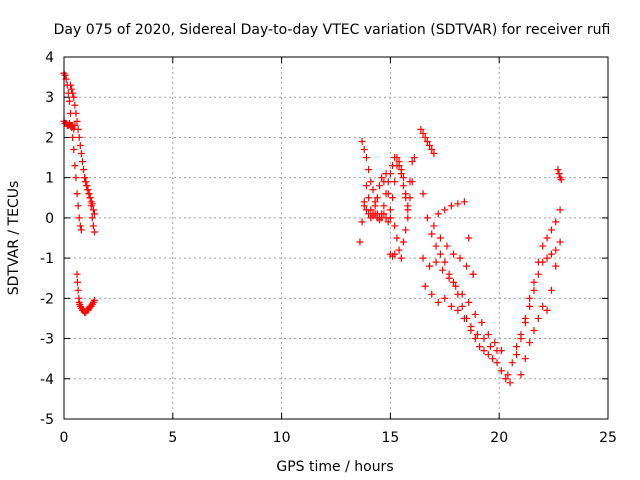 Image resolution: width=640 pixels, height=480 pixels. I want to click on y-tick-label: 4, so click(49, 58).